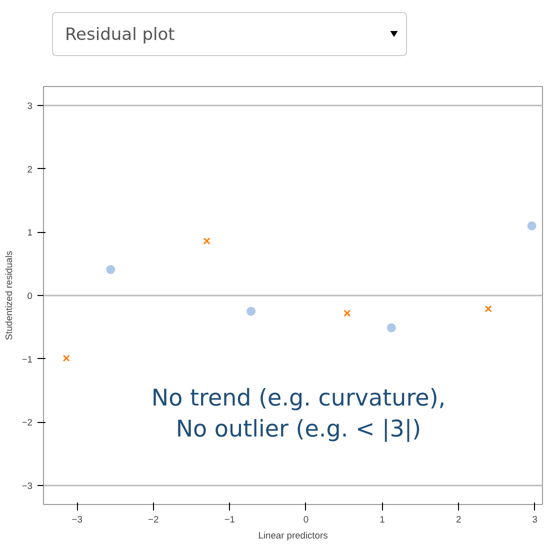  Describe the element at coordinates (30, 169) in the screenshot. I see `y-tick-label: 2` at that location.